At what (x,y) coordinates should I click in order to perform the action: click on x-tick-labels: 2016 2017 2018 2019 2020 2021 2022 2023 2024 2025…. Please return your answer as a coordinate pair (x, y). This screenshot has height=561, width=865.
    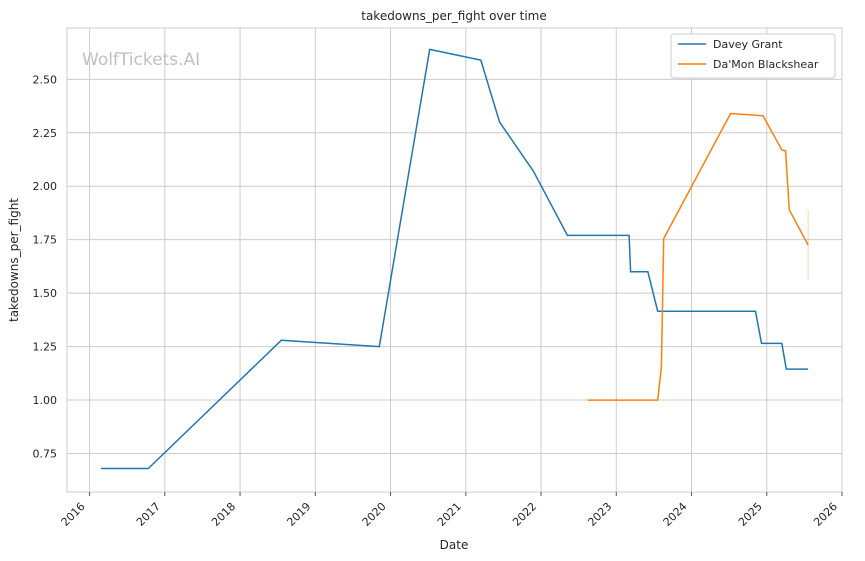
    Looking at the image, I should click on (449, 514).